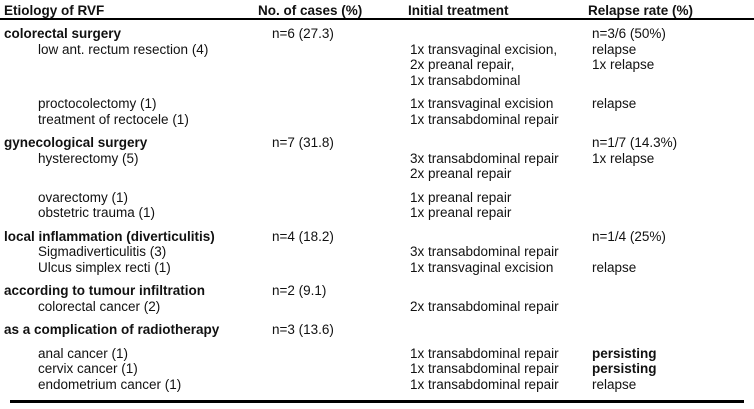 Image resolution: width=754 pixels, height=409 pixels. I want to click on treatment-cell: 2x preanal repair, so click(461, 173).